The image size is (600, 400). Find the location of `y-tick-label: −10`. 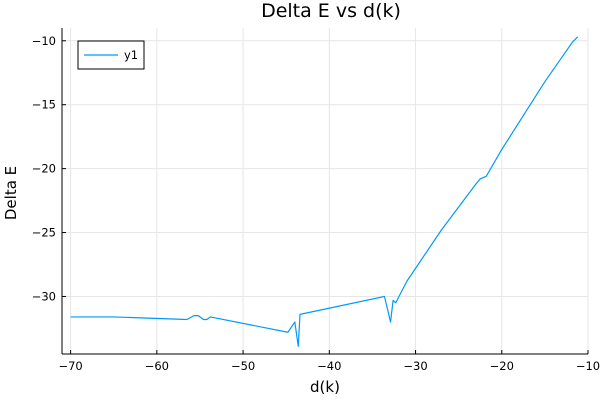

y-tick-label: −10 is located at coordinates (44, 41).